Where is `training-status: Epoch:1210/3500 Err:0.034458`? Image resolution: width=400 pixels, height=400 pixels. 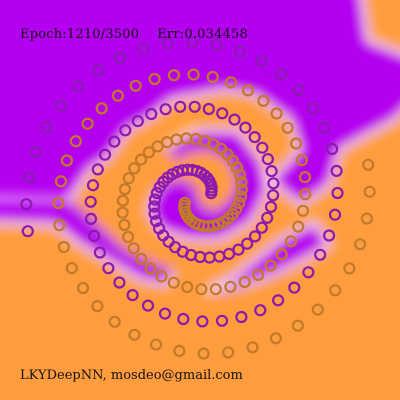 training-status: Epoch:1210/3500 Err:0.034458 is located at coordinates (134, 34).